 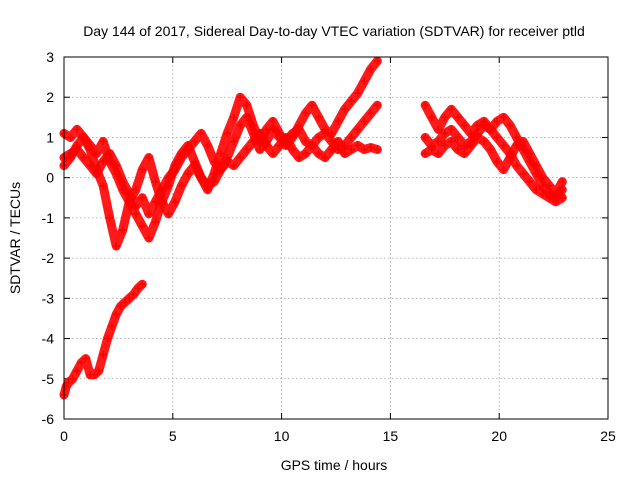 I want to click on y-tick-label: -3, so click(x=48, y=298).